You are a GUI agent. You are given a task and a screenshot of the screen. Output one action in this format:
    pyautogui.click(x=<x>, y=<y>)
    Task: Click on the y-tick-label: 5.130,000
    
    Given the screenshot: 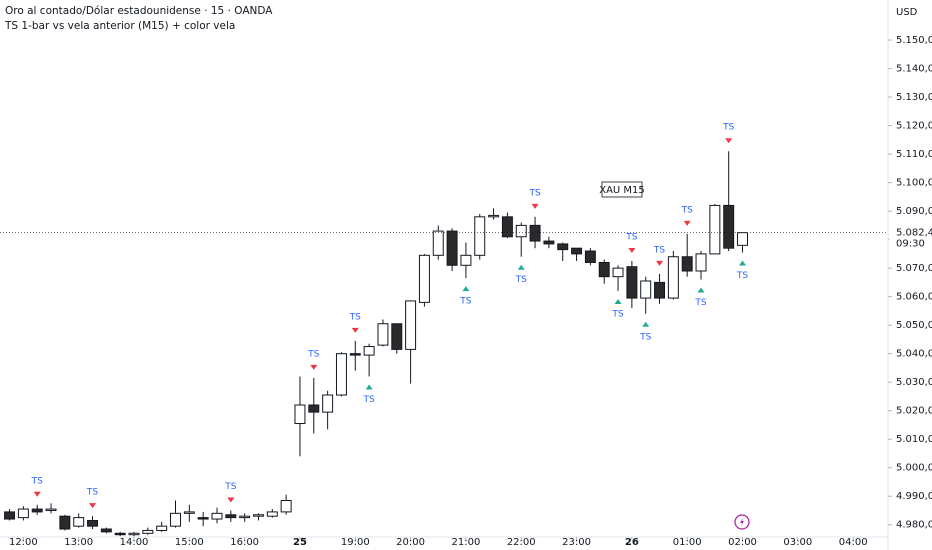 What is the action you would take?
    pyautogui.click(x=914, y=97)
    